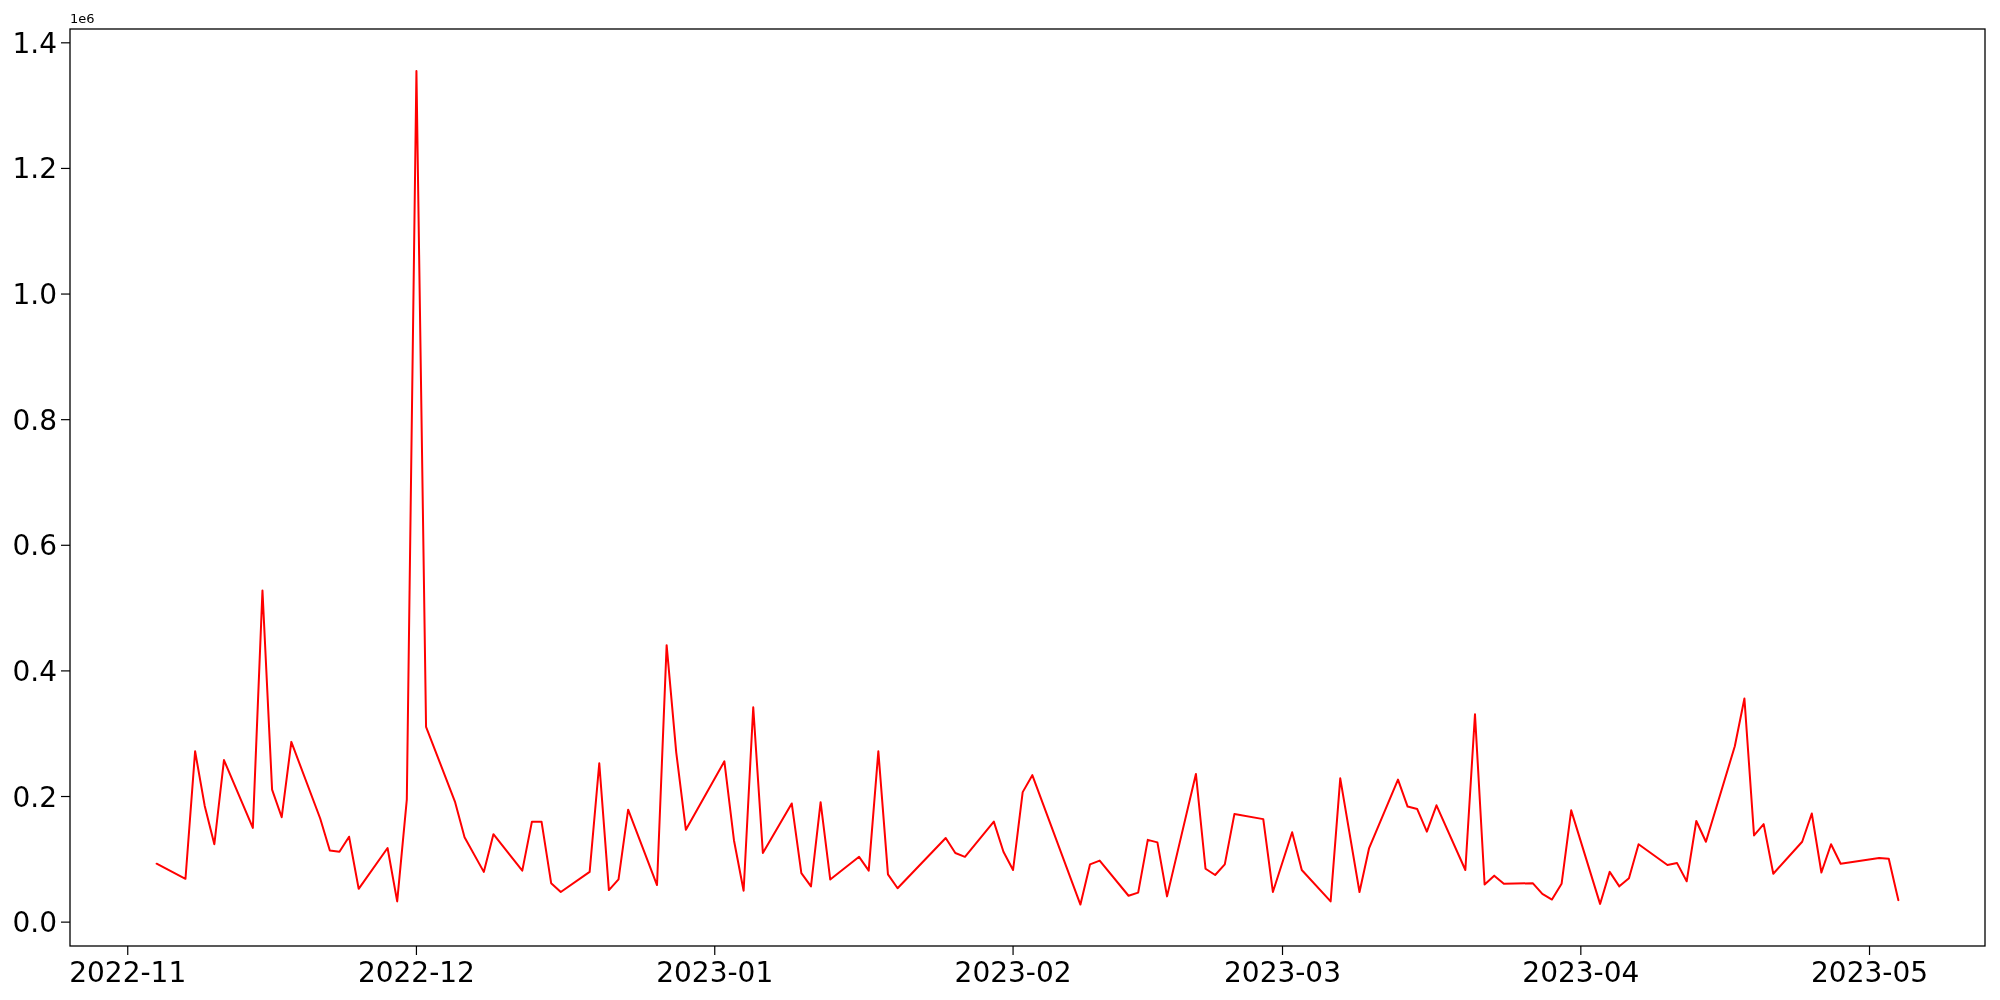 The width and height of the screenshot is (2000, 1000). Describe the element at coordinates (1013, 972) in the screenshot. I see `x-tick-label: 2023-02` at that location.